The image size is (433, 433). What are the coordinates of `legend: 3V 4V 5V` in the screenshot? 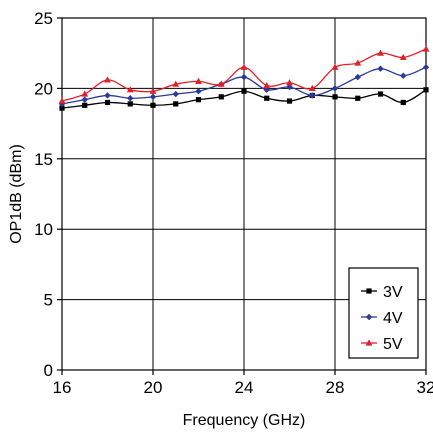 It's located at (383, 313).